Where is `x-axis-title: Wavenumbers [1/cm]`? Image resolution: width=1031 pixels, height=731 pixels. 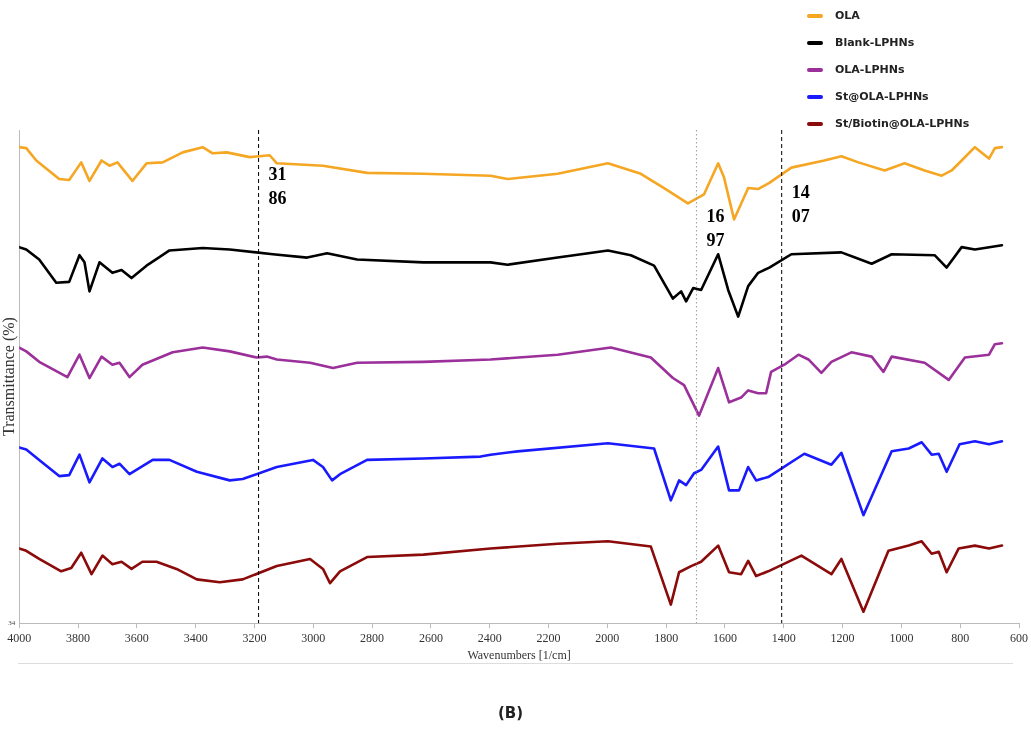 x-axis-title: Wavenumbers [1/cm] is located at coordinates (519, 654).